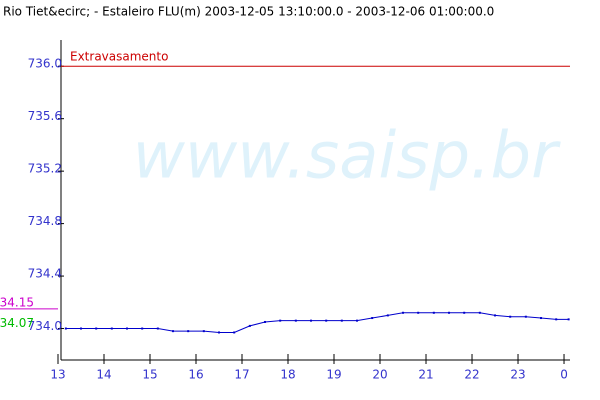 The width and height of the screenshot is (600, 400). I want to click on x-tick-label: 19, so click(333, 375).